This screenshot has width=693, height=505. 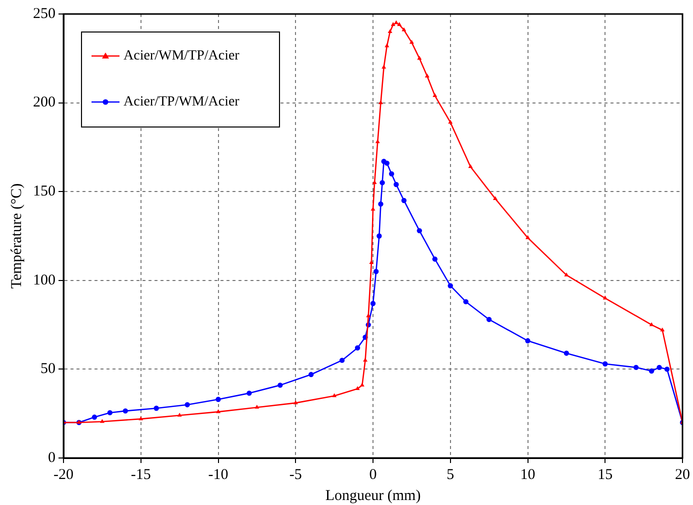 What do you see at coordinates (373, 496) in the screenshot?
I see `x-axis-title: Longueur (mm)` at bounding box center [373, 496].